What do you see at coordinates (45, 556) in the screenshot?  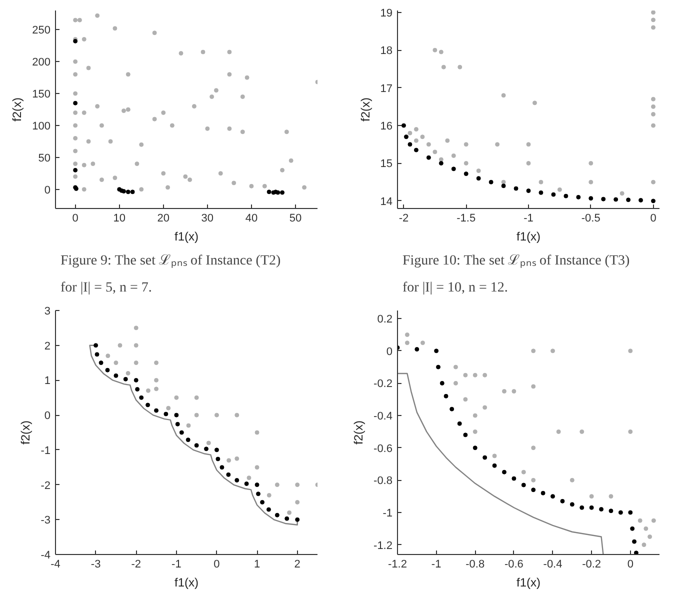 I see `y-tick-label: -4` at bounding box center [45, 556].